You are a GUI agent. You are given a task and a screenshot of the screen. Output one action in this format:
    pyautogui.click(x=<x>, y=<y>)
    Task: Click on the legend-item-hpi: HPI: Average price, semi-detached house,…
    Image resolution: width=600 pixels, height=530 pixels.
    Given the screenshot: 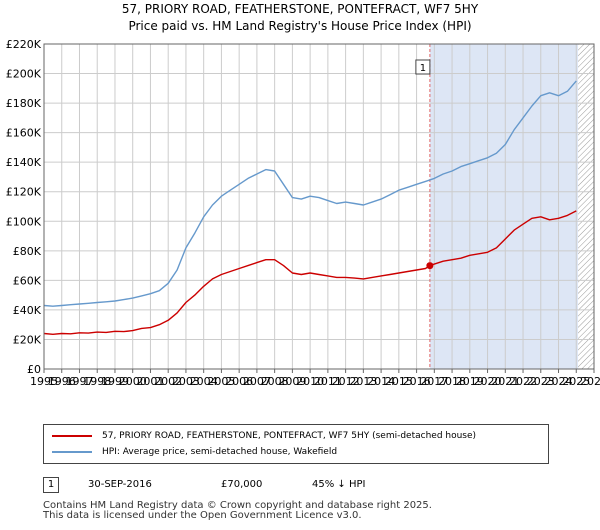 What is the action you would take?
    pyautogui.click(x=194, y=452)
    